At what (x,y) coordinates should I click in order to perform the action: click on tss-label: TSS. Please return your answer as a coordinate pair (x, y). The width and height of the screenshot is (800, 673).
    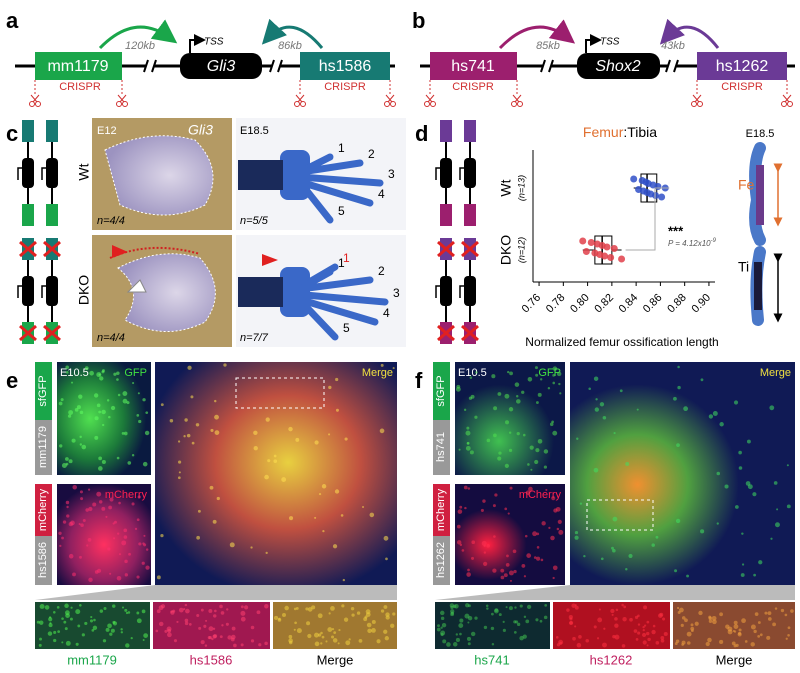
    Looking at the image, I should click on (610, 42).